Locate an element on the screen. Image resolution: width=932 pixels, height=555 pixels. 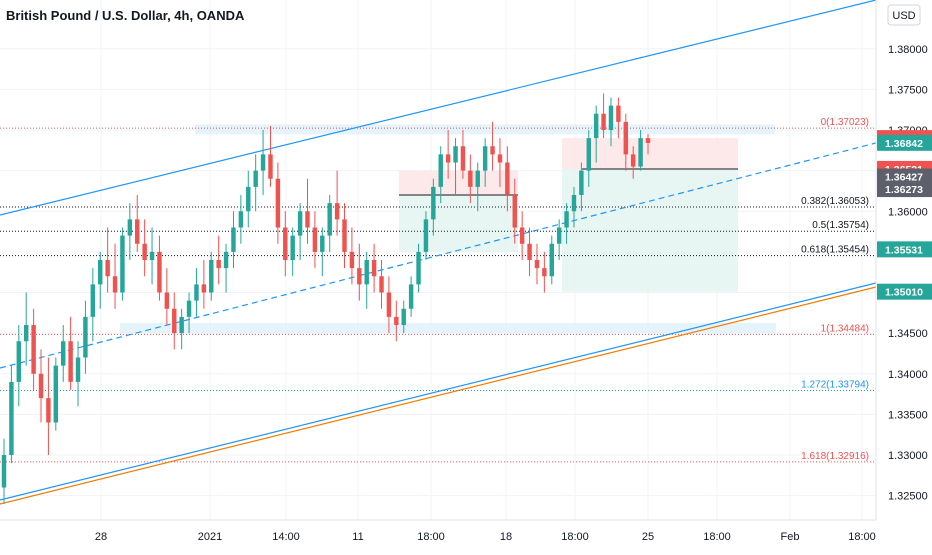
currency-label: USD is located at coordinates (903, 16).